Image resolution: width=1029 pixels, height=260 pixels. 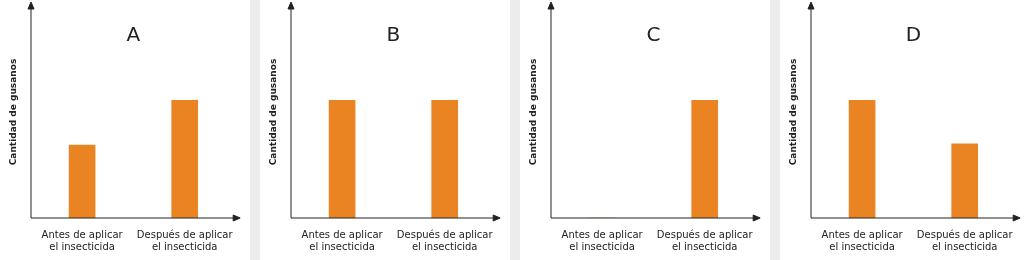 What do you see at coordinates (913, 34) in the screenshot?
I see `chart-title: D` at bounding box center [913, 34].